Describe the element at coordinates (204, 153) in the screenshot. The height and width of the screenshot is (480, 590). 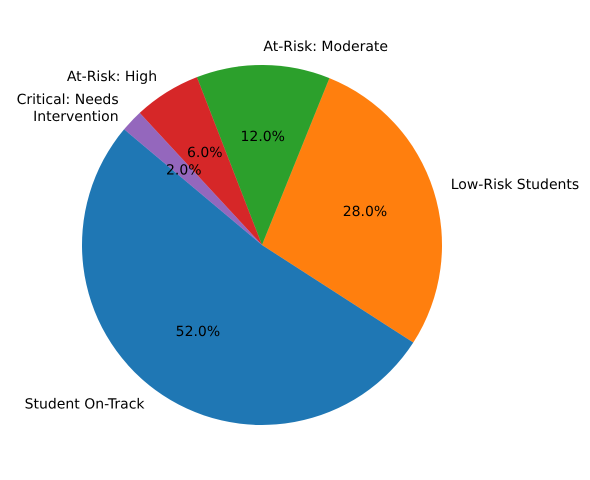
I see `data-label: 6.0%` at that location.